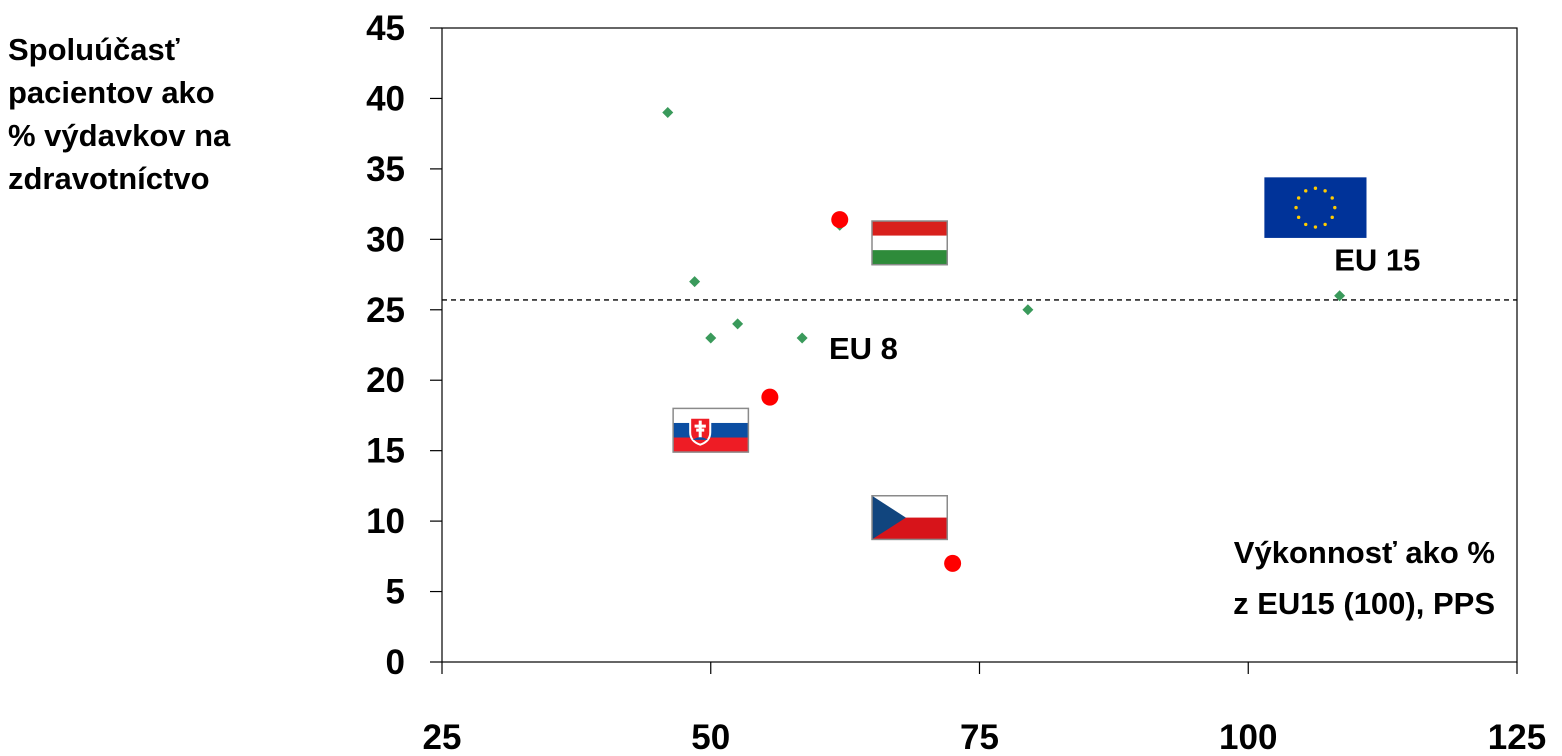  I want to click on y-tick-label: 25, so click(385, 310).